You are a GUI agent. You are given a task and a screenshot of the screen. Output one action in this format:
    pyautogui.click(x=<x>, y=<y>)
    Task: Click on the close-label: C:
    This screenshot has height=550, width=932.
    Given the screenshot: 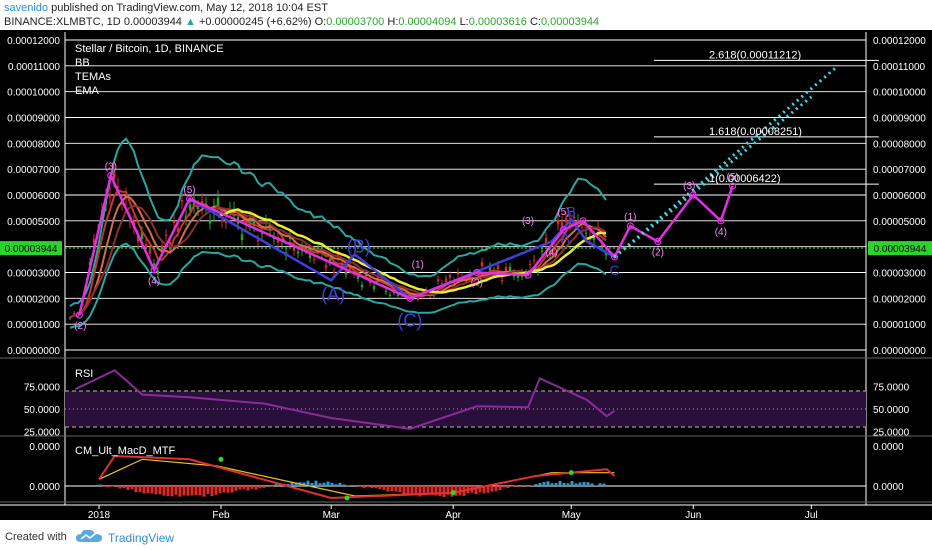 What is the action you would take?
    pyautogui.click(x=535, y=22)
    